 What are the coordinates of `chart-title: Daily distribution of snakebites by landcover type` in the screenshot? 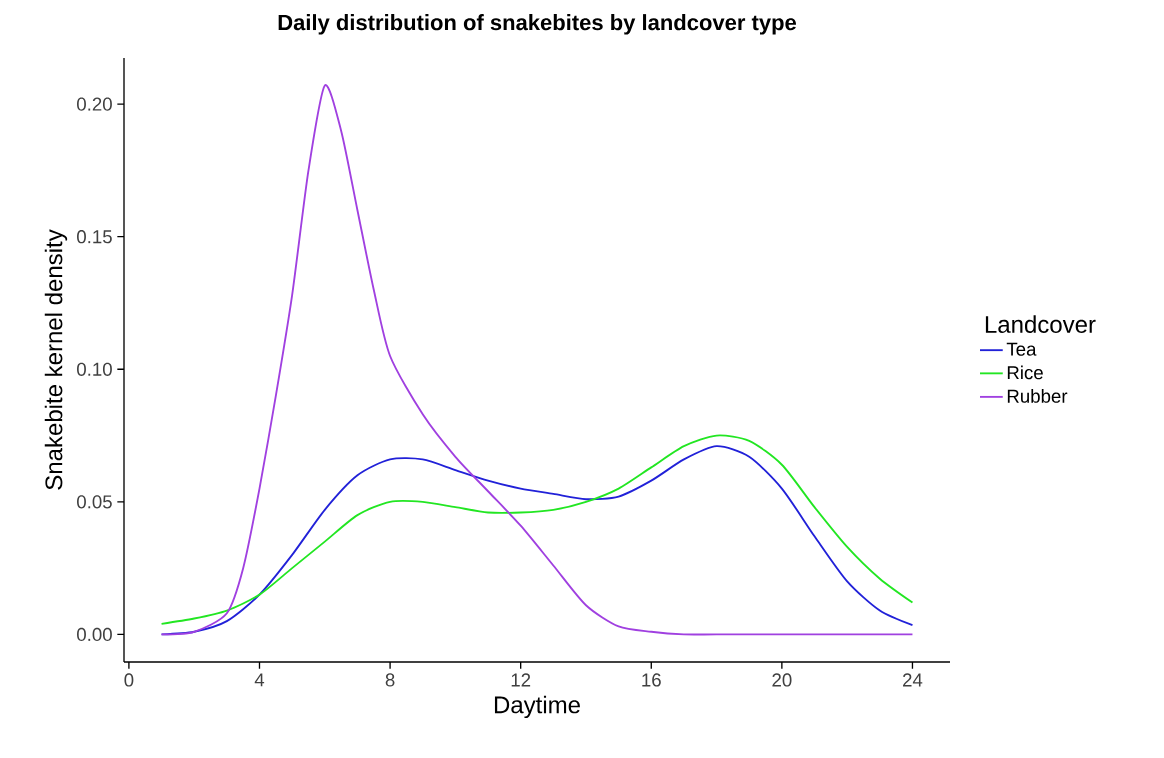 It's located at (537, 24).